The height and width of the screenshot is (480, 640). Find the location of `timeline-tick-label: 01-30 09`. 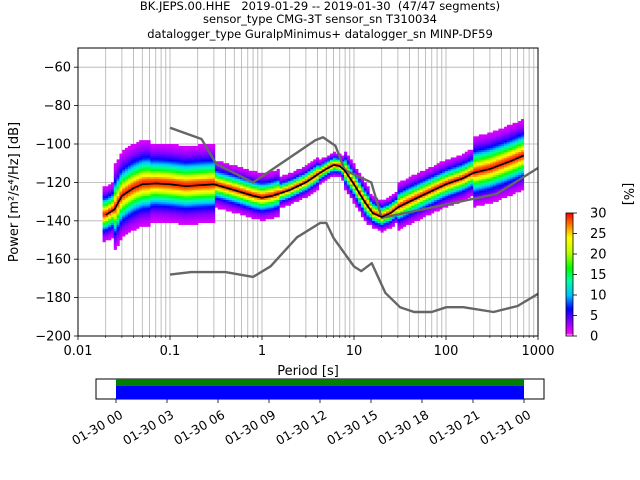

timeline-tick-label: 01-30 09 is located at coordinates (250, 427).